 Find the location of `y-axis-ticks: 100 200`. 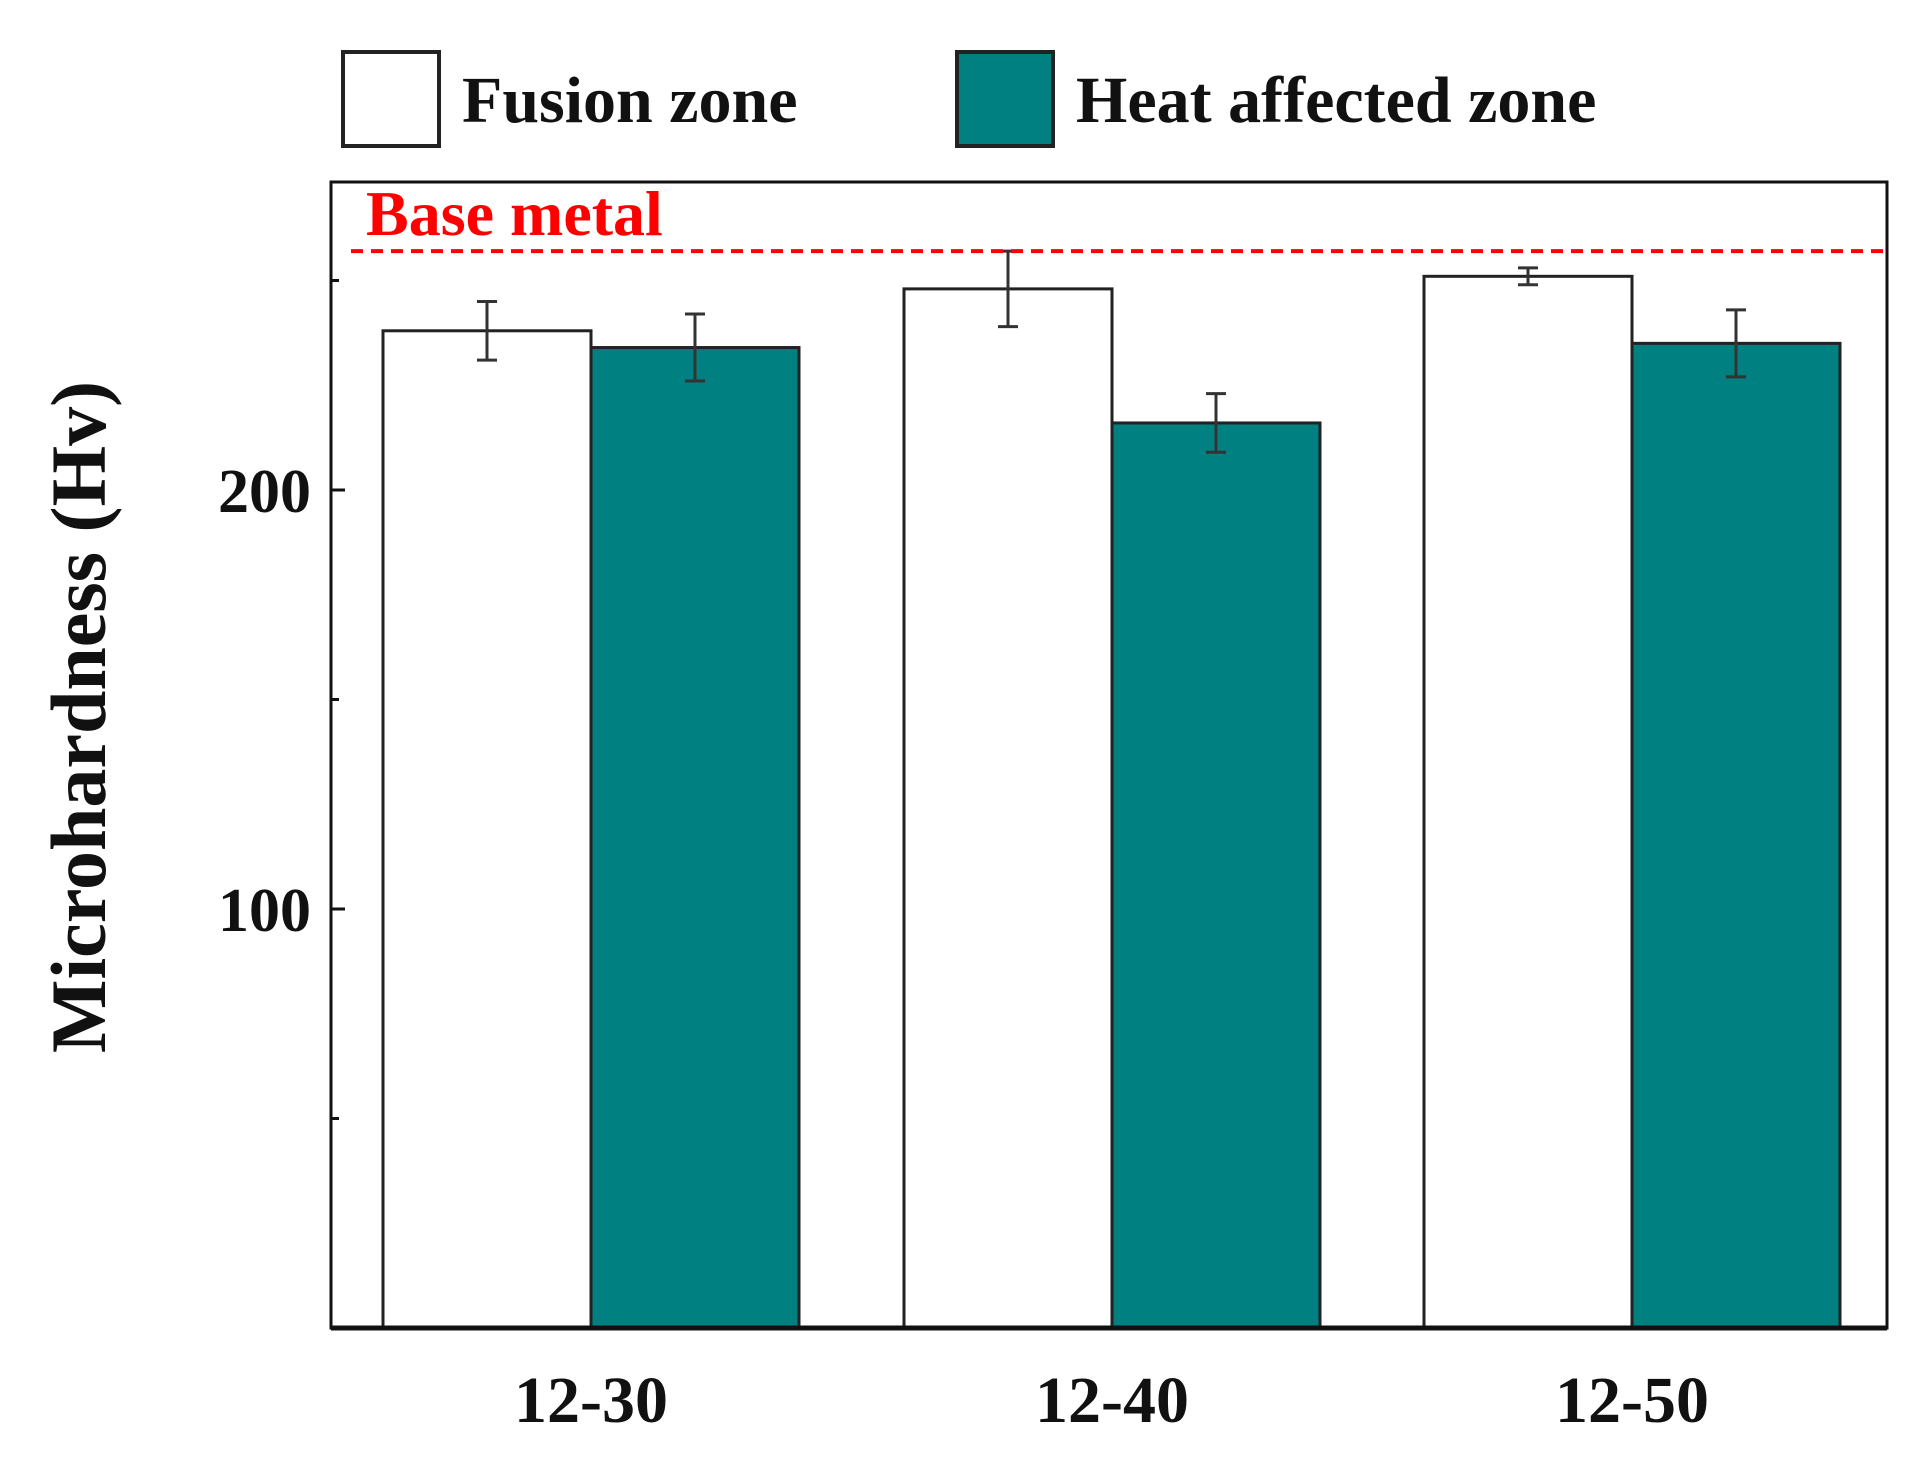

y-axis-ticks: 100 200 is located at coordinates (281, 699).